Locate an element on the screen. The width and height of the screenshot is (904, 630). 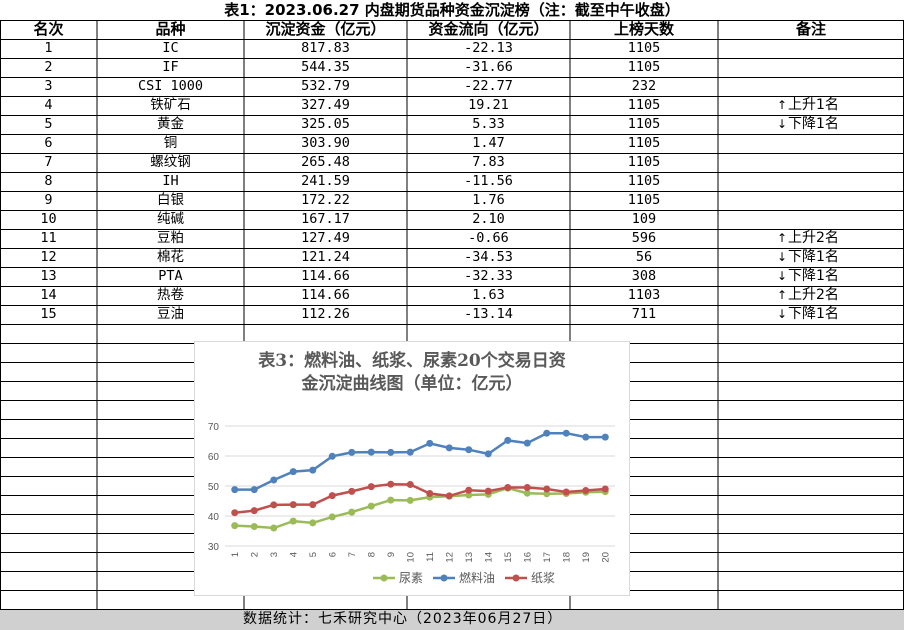
days-cell: 109 is located at coordinates (644, 219).